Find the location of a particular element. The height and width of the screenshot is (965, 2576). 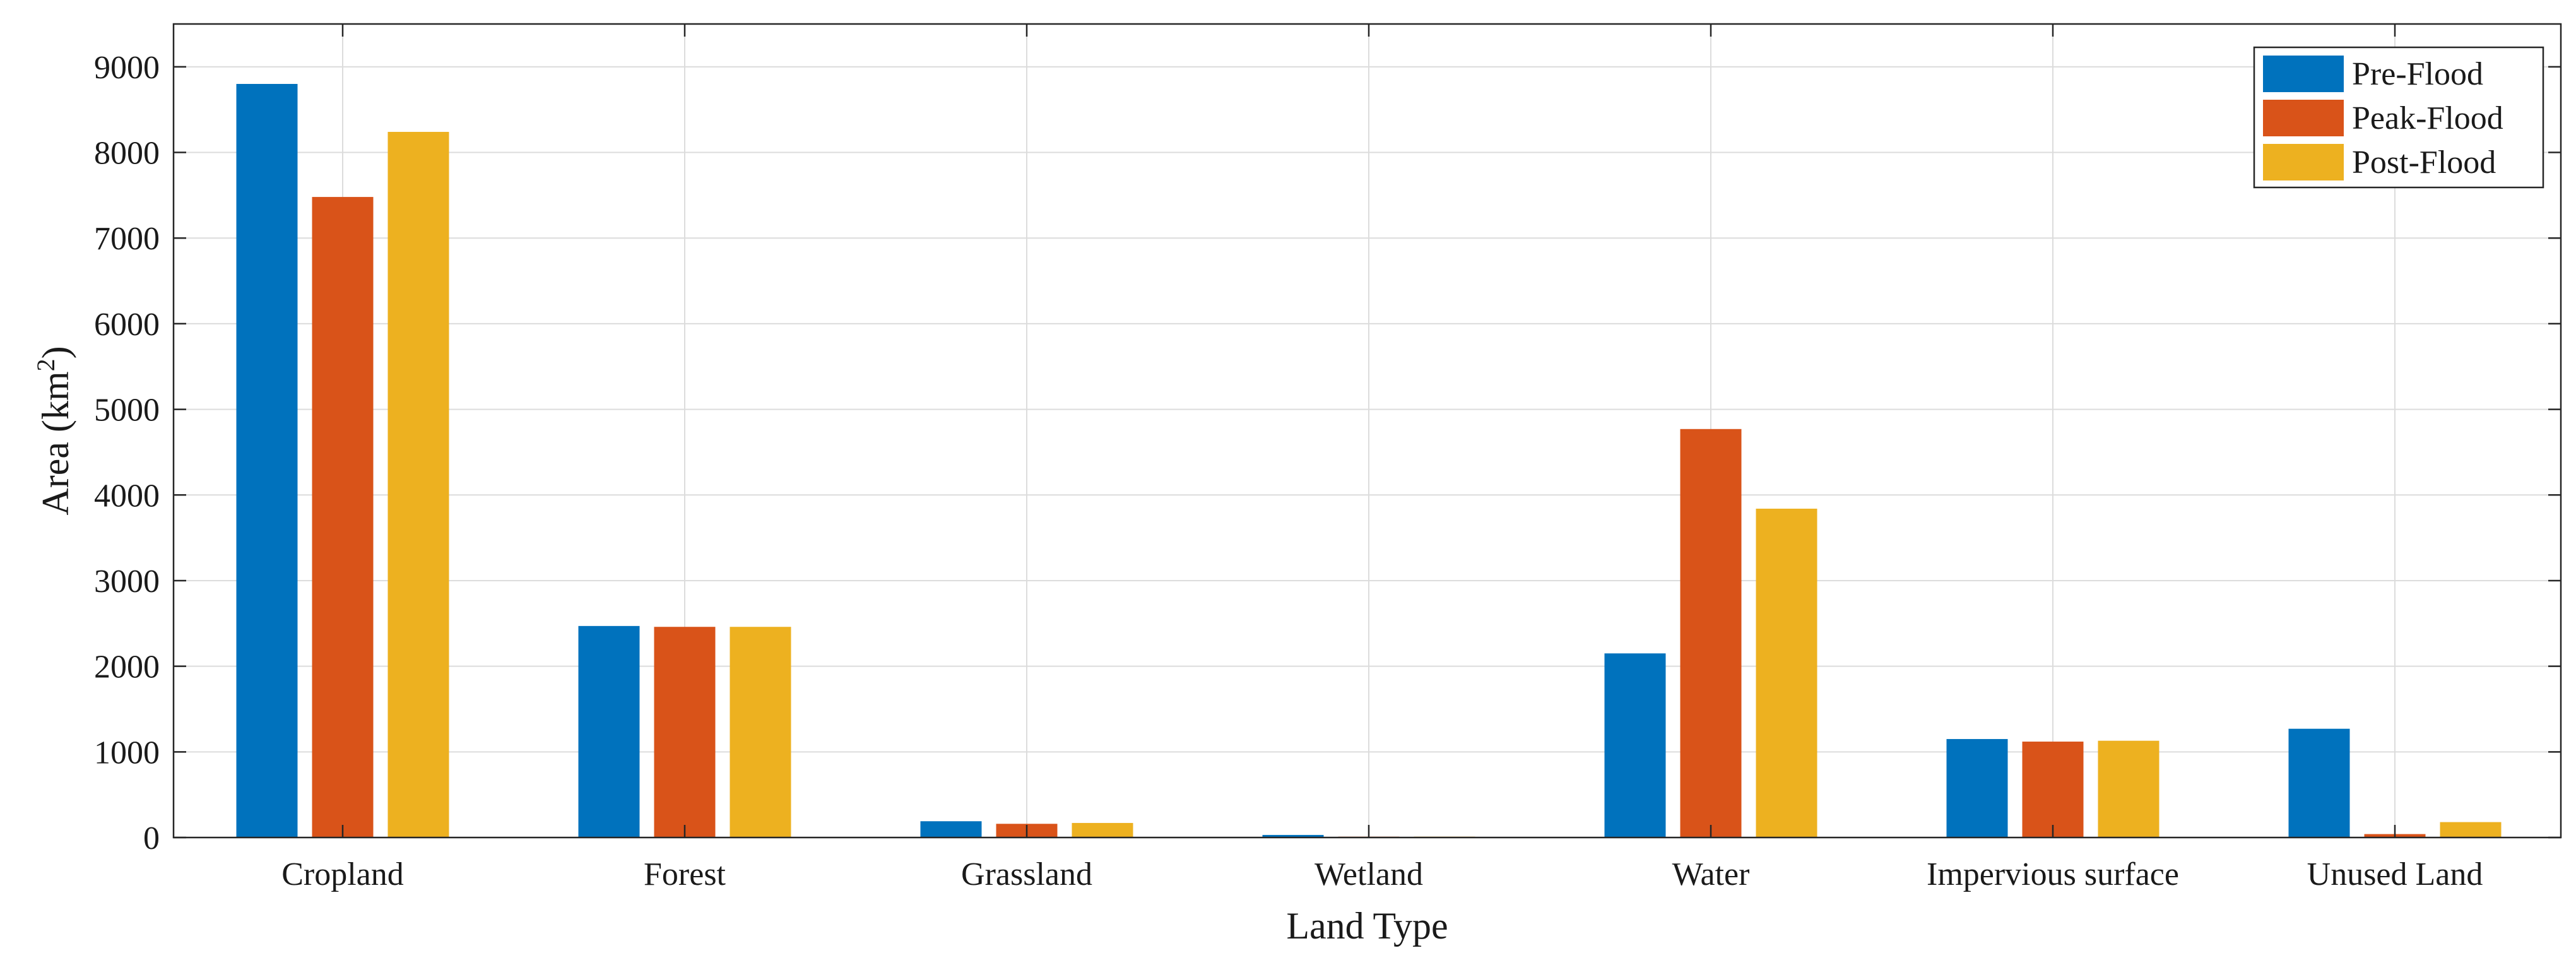

y-tick-label: 9000 is located at coordinates (127, 68).